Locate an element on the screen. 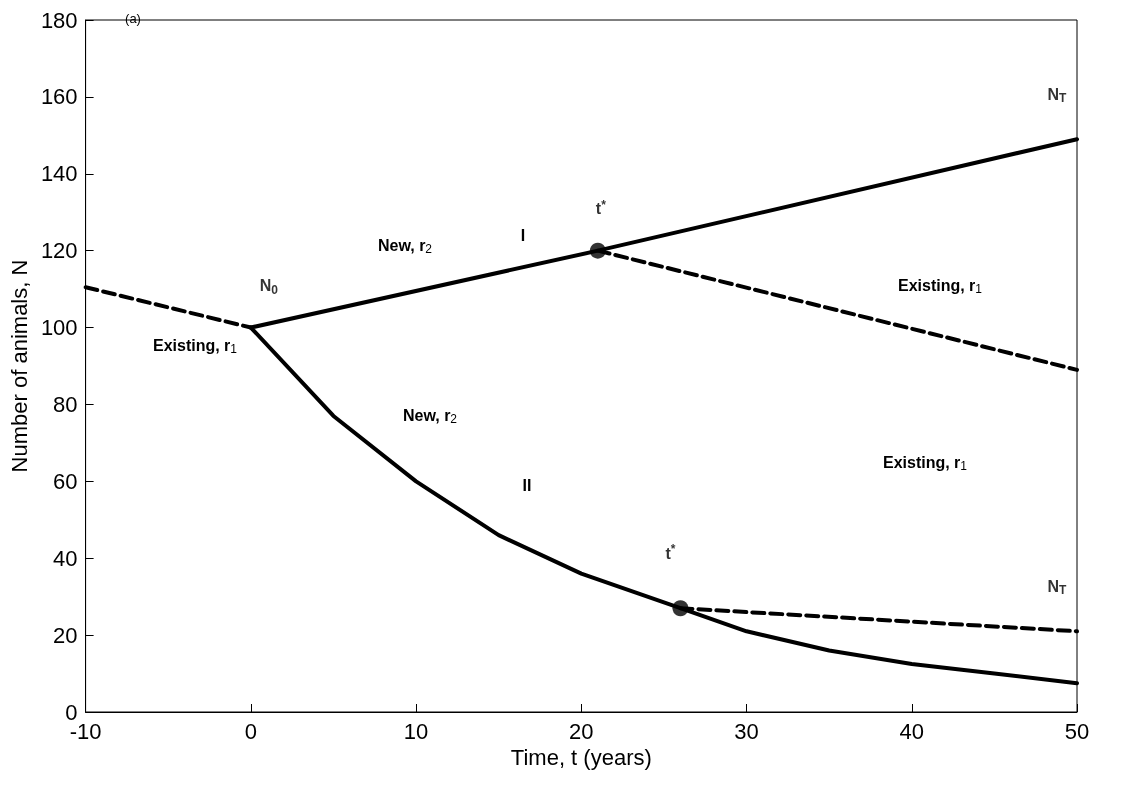  y-tick-label: 60 is located at coordinates (65, 481).